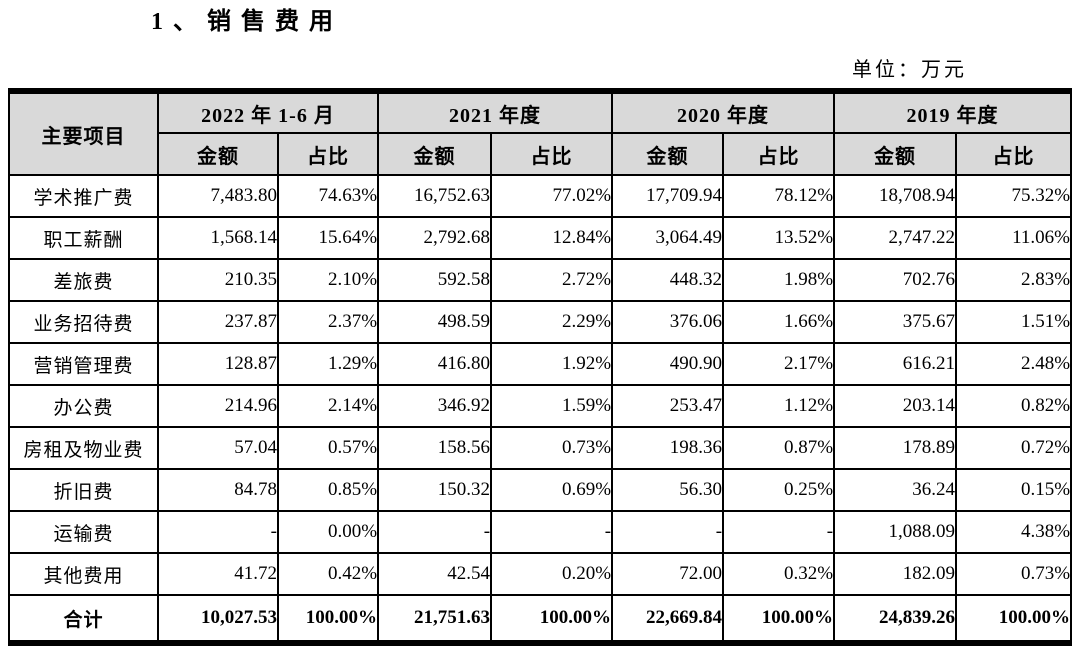  Describe the element at coordinates (668, 448) in the screenshot. I see `amount-cell: 198.36` at that location.